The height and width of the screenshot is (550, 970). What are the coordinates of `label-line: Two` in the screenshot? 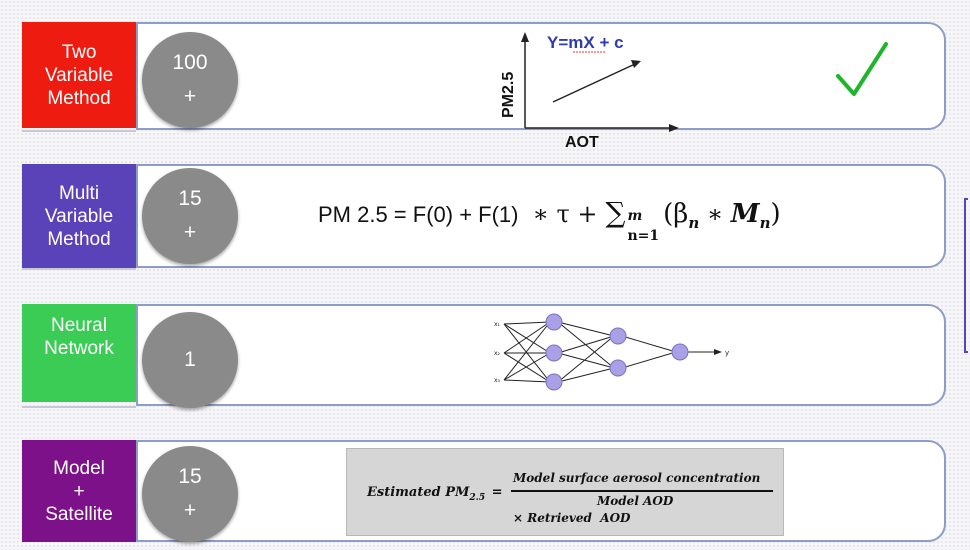 It's located at (79, 52).